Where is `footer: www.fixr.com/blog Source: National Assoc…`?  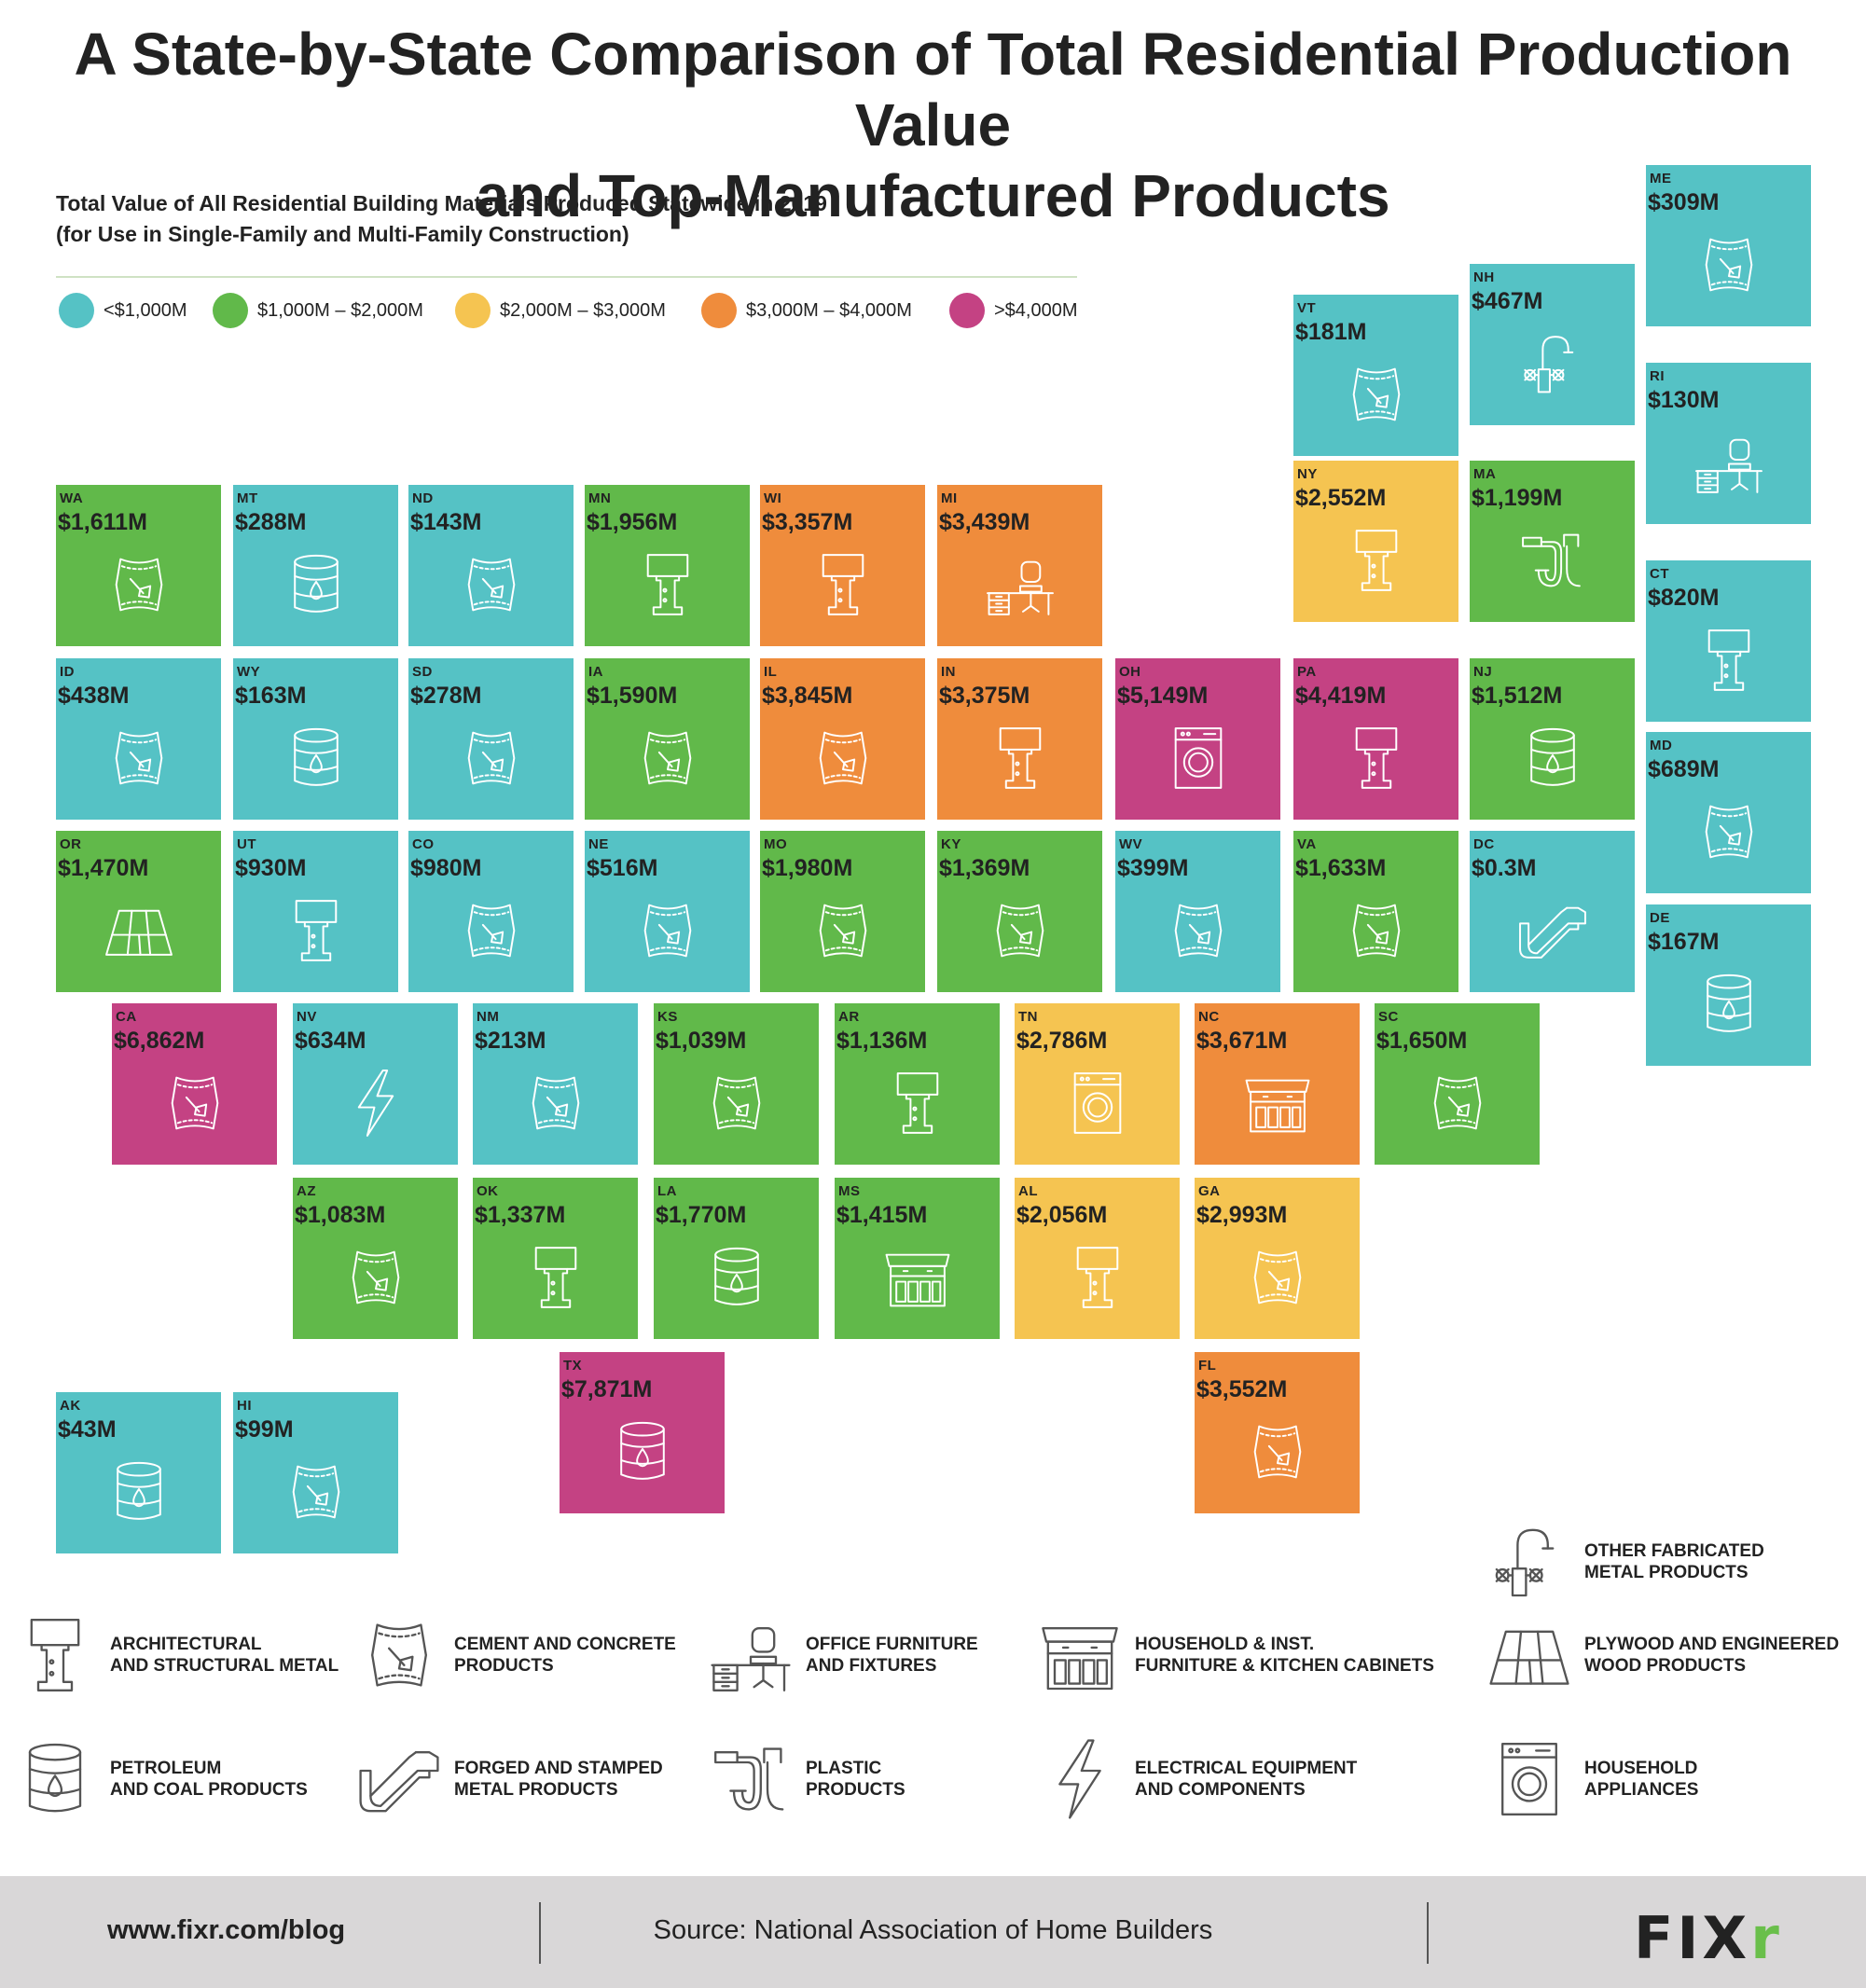
footer: www.fixr.com/blog Source: National Assoc… is located at coordinates (933, 1932).